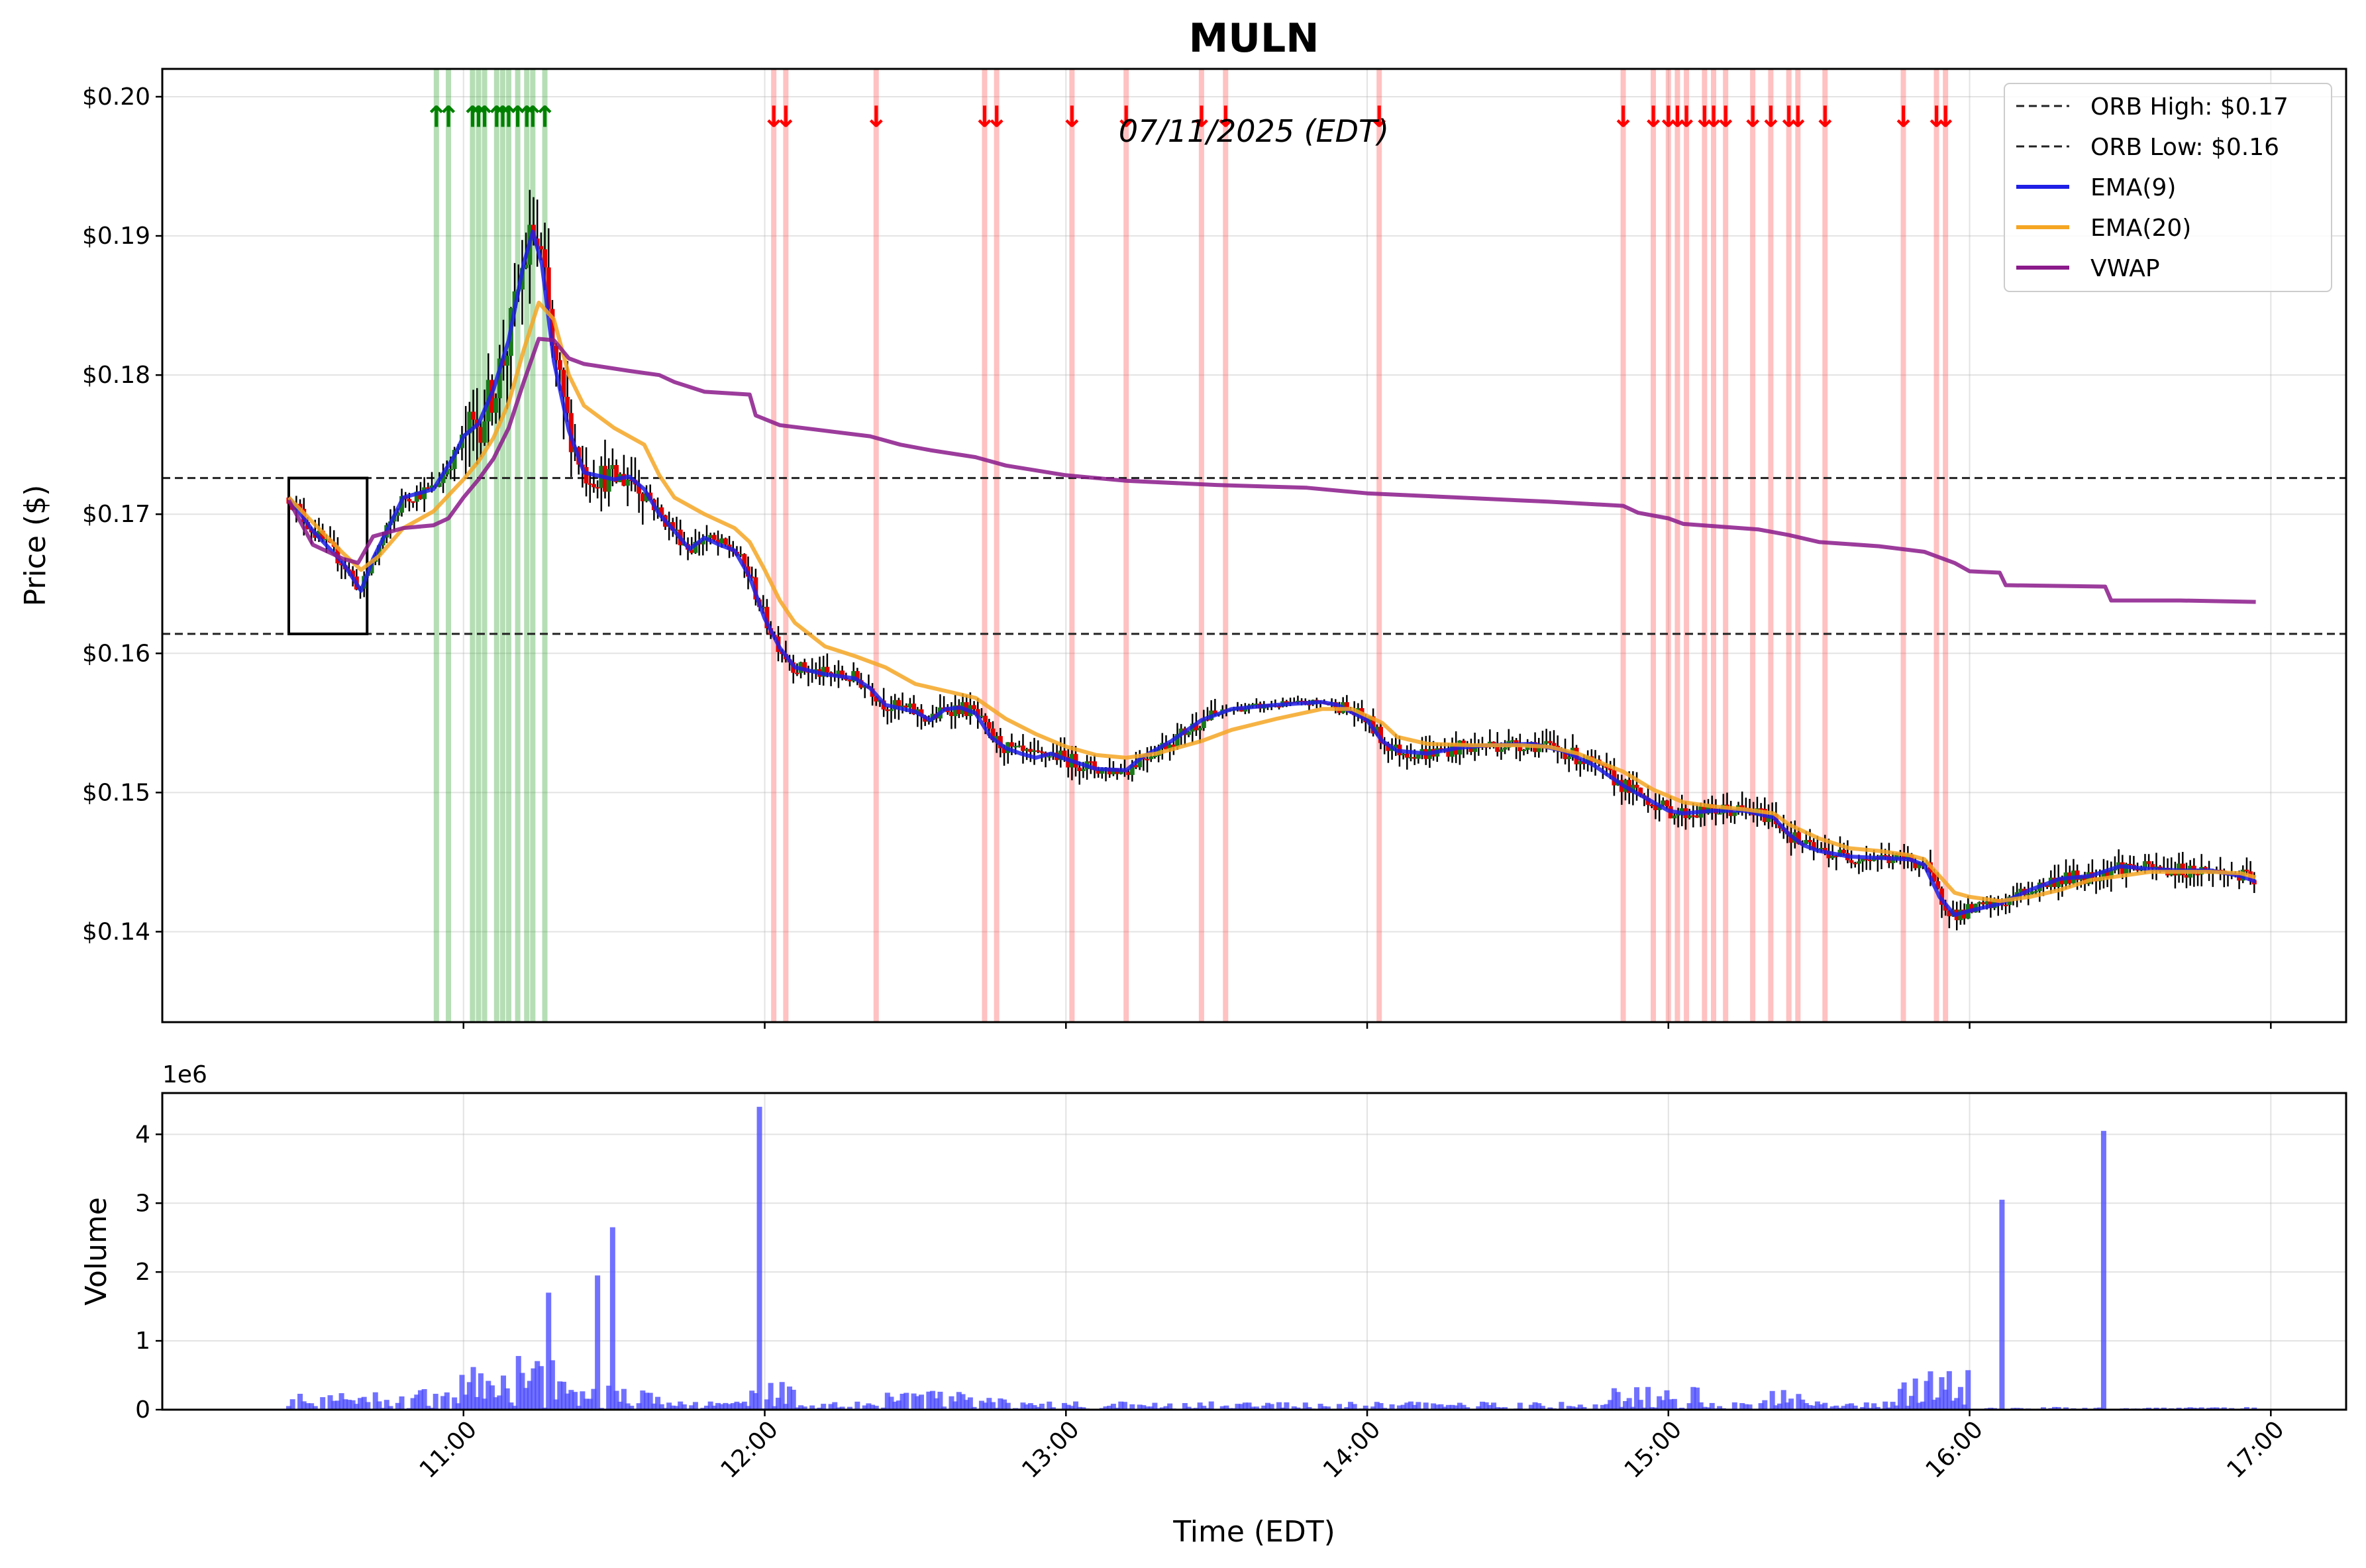 The width and height of the screenshot is (2366, 1568). Describe the element at coordinates (96, 1251) in the screenshot. I see `volume-y-axis-label: Volume` at that location.